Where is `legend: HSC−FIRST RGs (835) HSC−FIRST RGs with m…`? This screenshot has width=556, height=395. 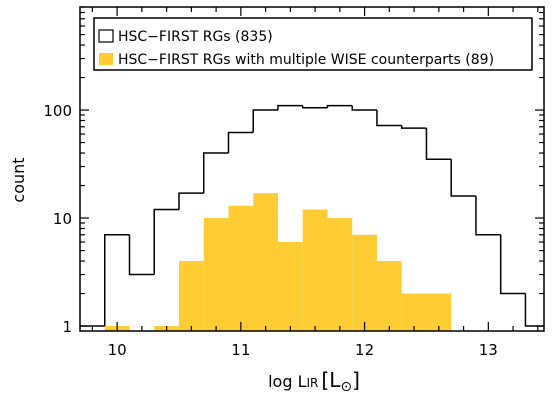 legend: HSC−FIRST RGs (835) HSC−FIRST RGs with m… is located at coordinates (313, 44).